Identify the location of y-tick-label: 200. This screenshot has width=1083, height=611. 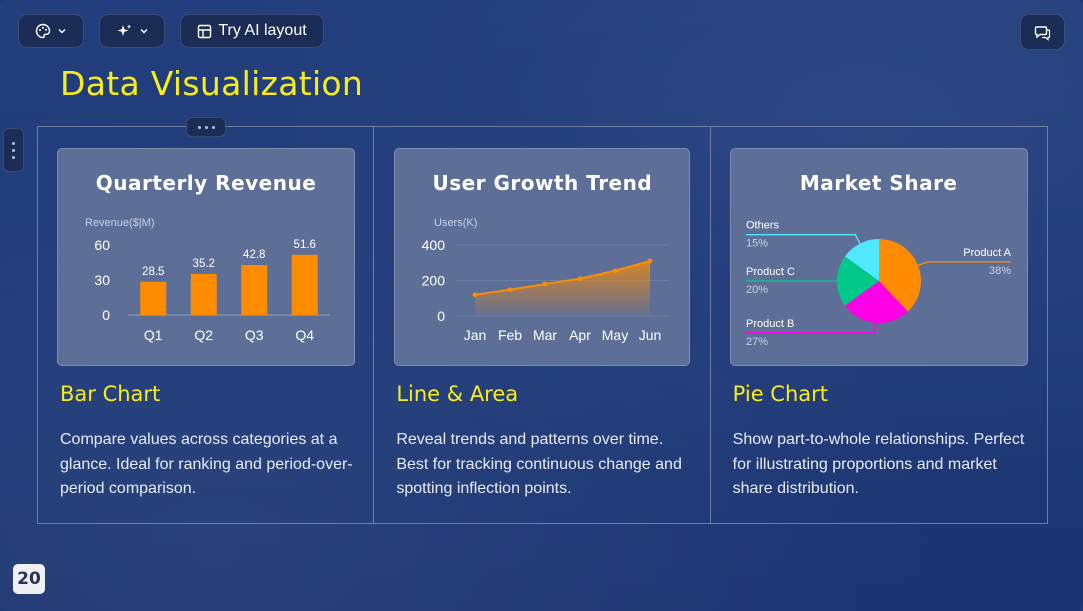
(434, 281).